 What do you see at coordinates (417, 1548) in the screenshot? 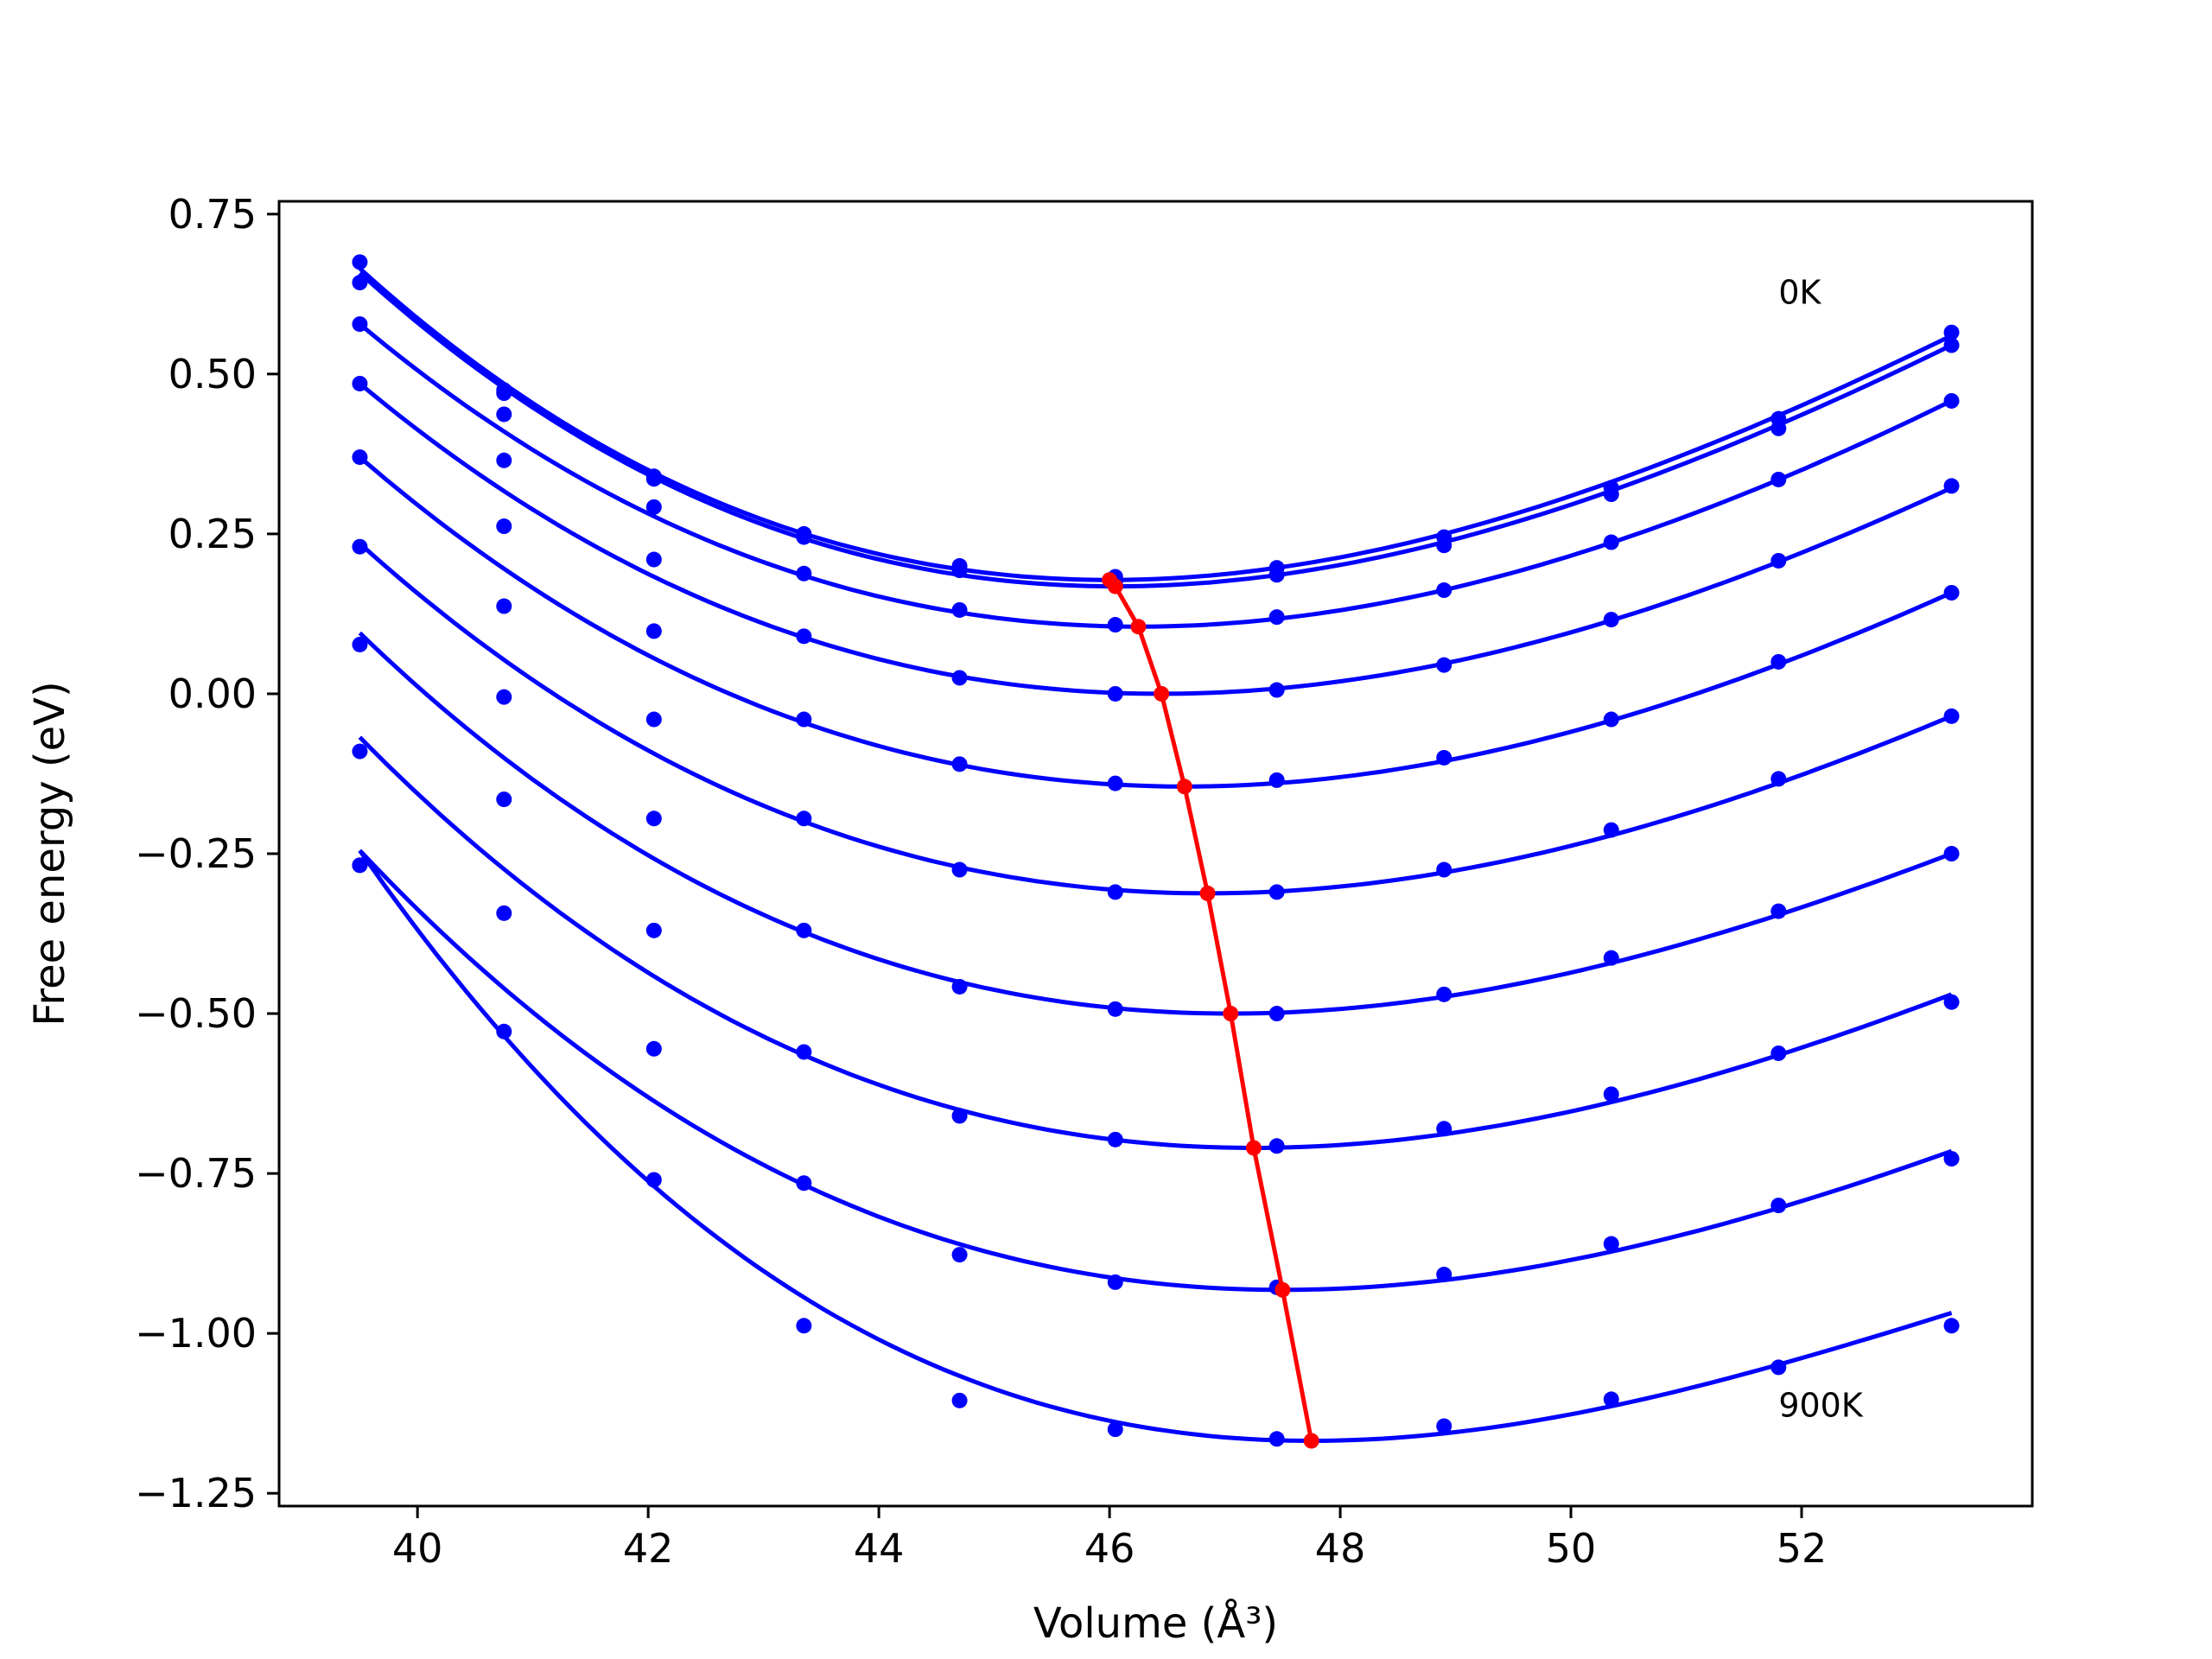
I see `x-tick-label: 40` at bounding box center [417, 1548].